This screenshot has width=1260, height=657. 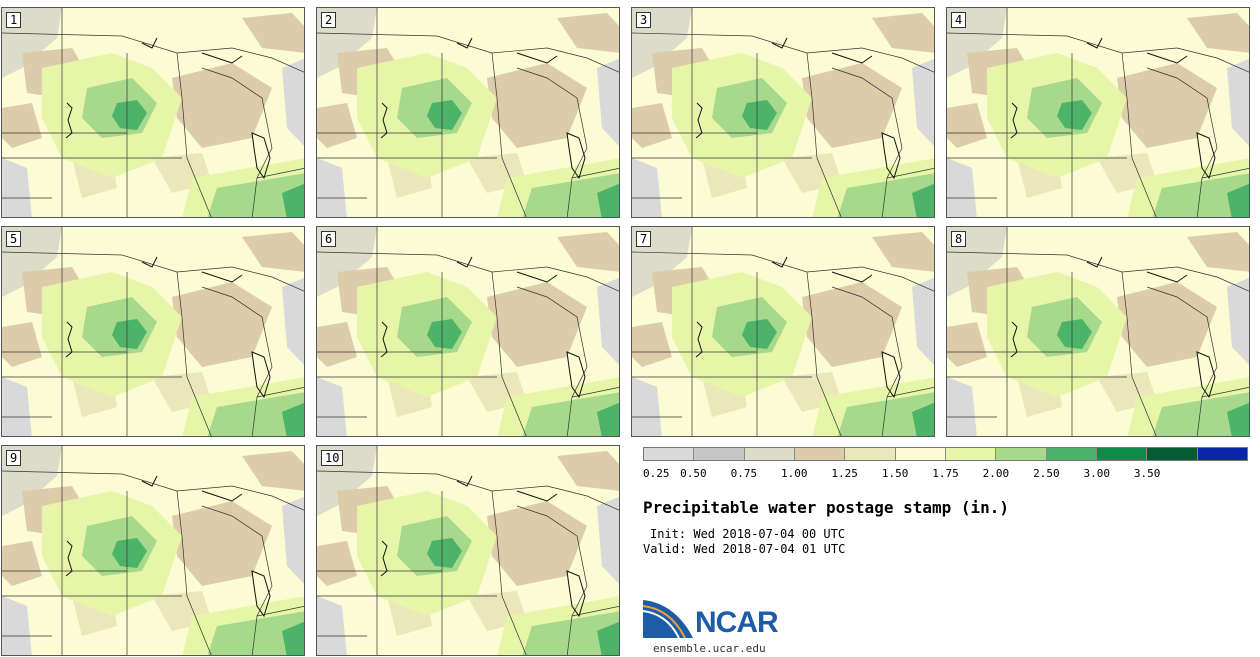 I want to click on member-number: 8, so click(x=959, y=239).